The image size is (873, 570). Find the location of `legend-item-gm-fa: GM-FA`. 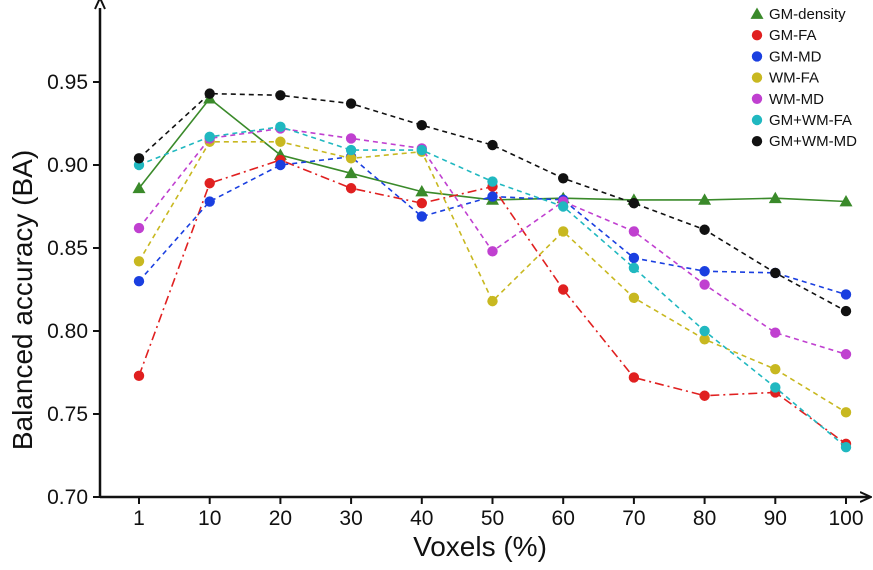

legend-item-gm-fa: GM-FA is located at coordinates (784, 35).